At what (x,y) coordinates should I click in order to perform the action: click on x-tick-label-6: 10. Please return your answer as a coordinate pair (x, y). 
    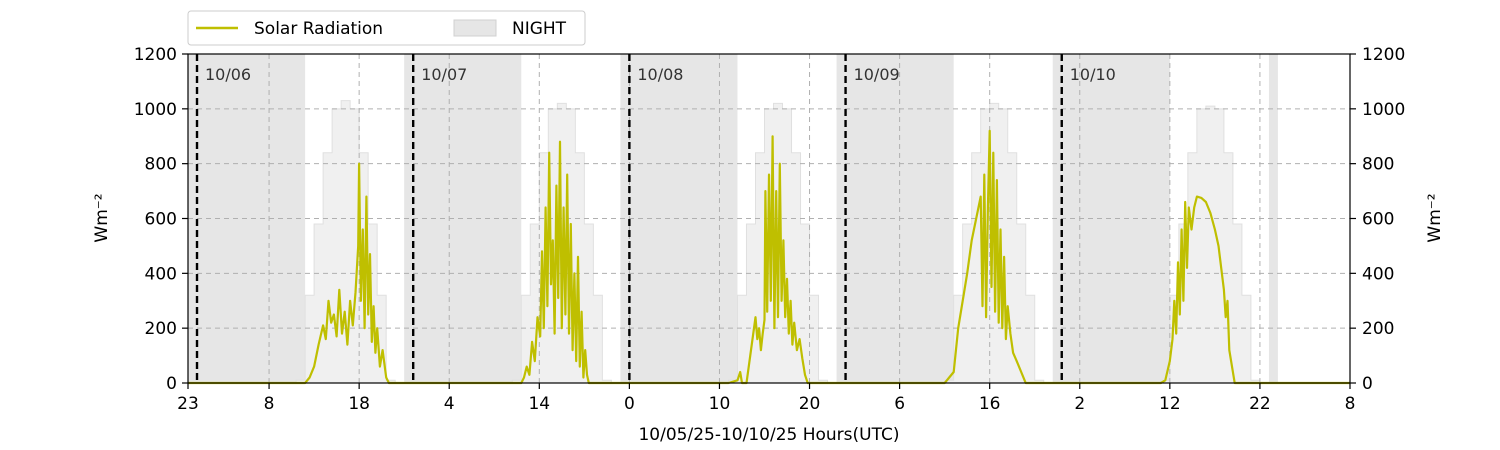
    Looking at the image, I should click on (720, 404).